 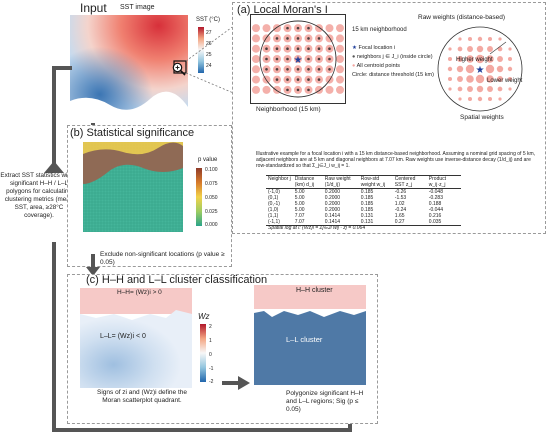 What do you see at coordinates (314, 290) in the screenshot?
I see `hh-cluster-label: H–H cluster` at bounding box center [314, 290].